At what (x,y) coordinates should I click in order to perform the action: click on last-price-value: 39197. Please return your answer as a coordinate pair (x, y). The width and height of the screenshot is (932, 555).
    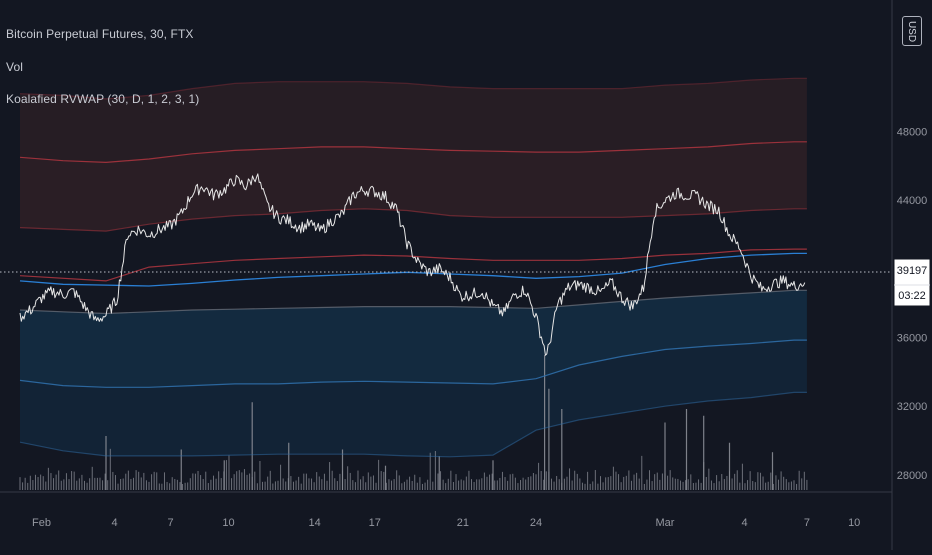
    Looking at the image, I should click on (912, 271).